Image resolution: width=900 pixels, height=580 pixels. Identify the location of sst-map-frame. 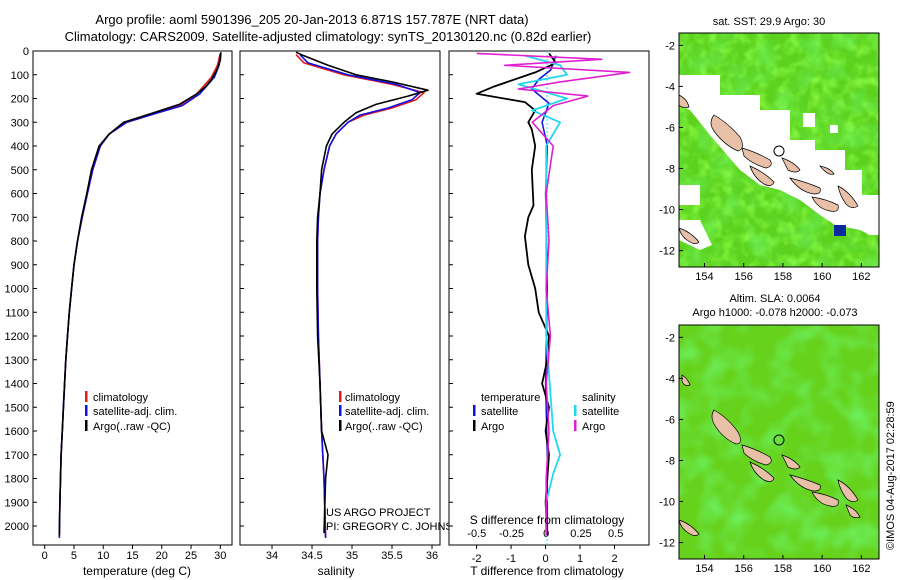
(779, 150).